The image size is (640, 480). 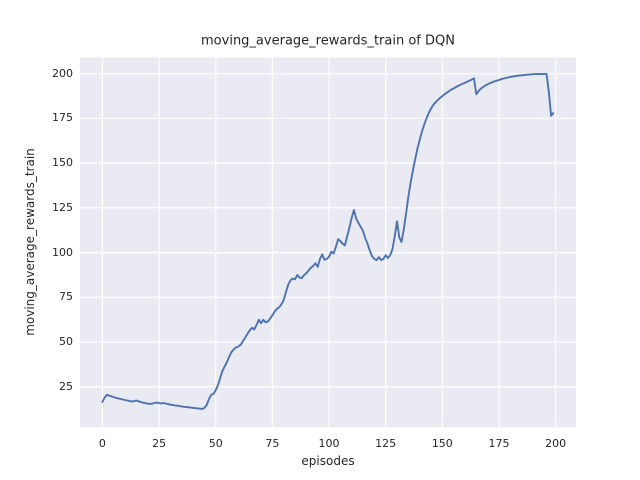 What do you see at coordinates (62, 207) in the screenshot?
I see `y-tick-label-125: 125` at bounding box center [62, 207].